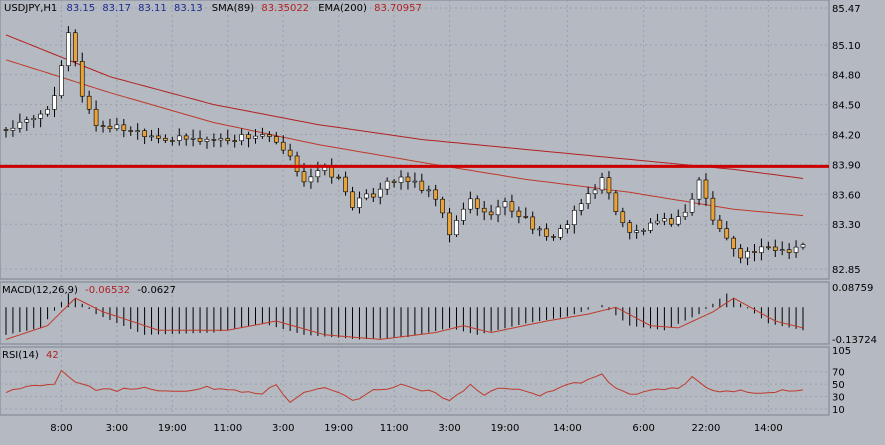 This screenshot has height=445, width=885. I want to click on macd-tick-label: 0.08759, so click(852, 288).